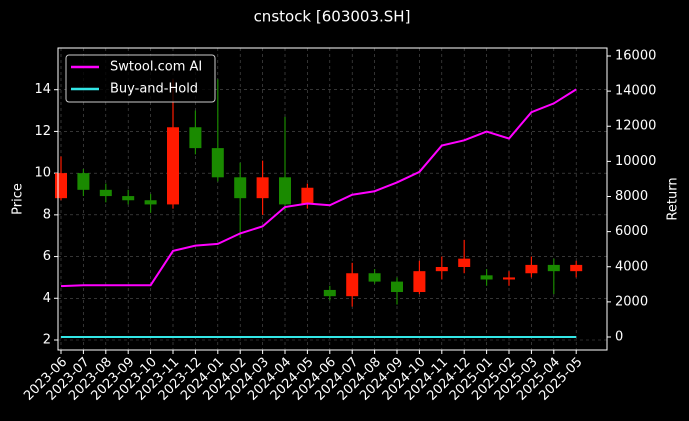 The height and width of the screenshot is (421, 689). I want to click on y2-tick-label: 12000, so click(635, 126).